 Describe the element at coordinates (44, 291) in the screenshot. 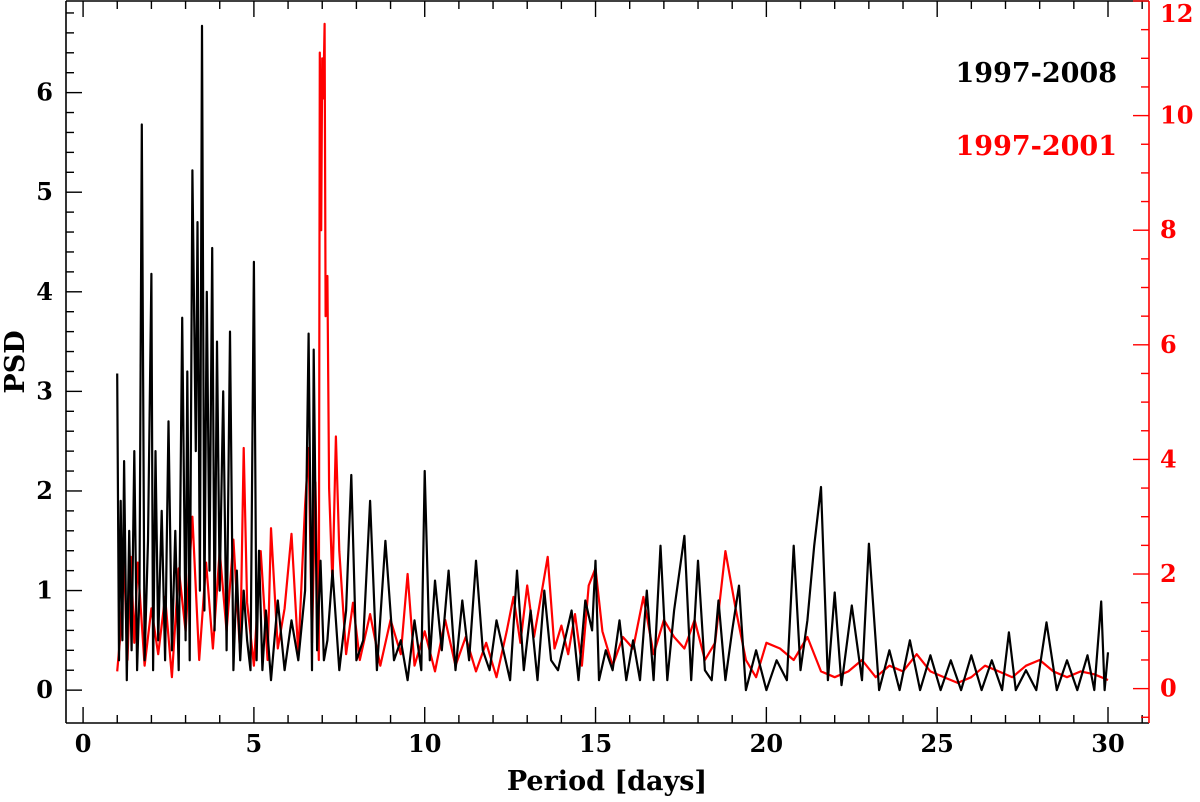

I see `y-tick-label-left: 4` at that location.